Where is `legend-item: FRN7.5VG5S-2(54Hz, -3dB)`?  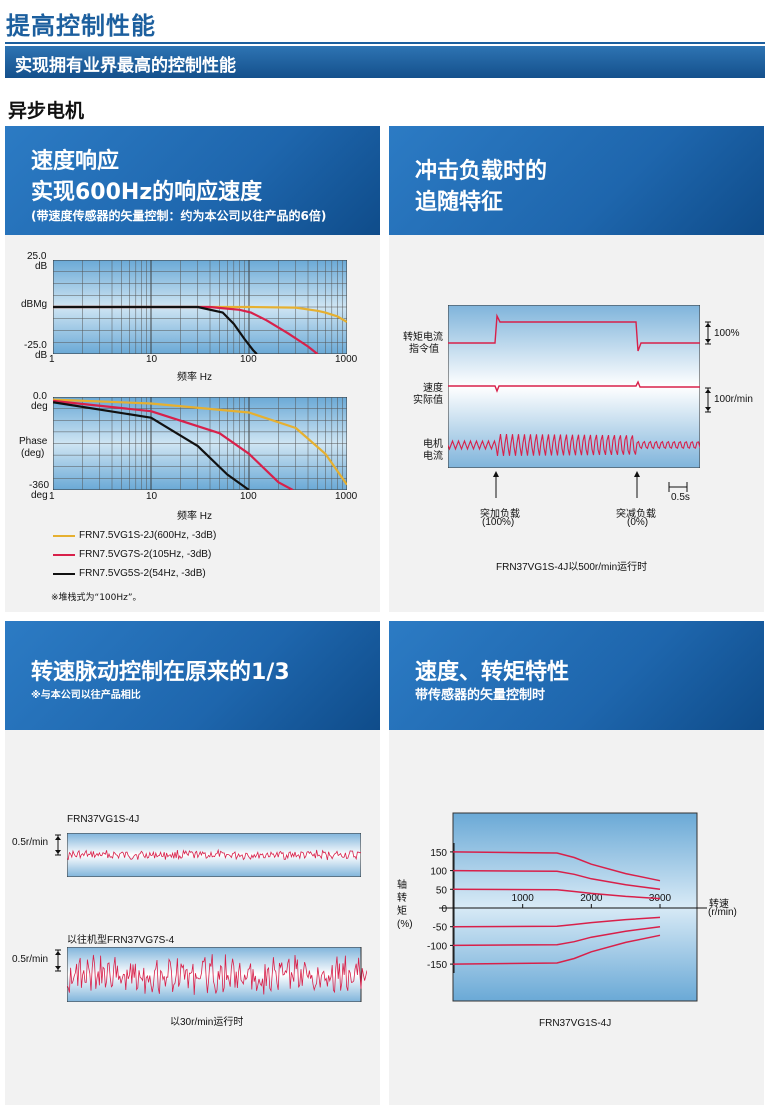
legend-item: FRN7.5VG5S-2(54Hz, -3dB) is located at coordinates (134, 573).